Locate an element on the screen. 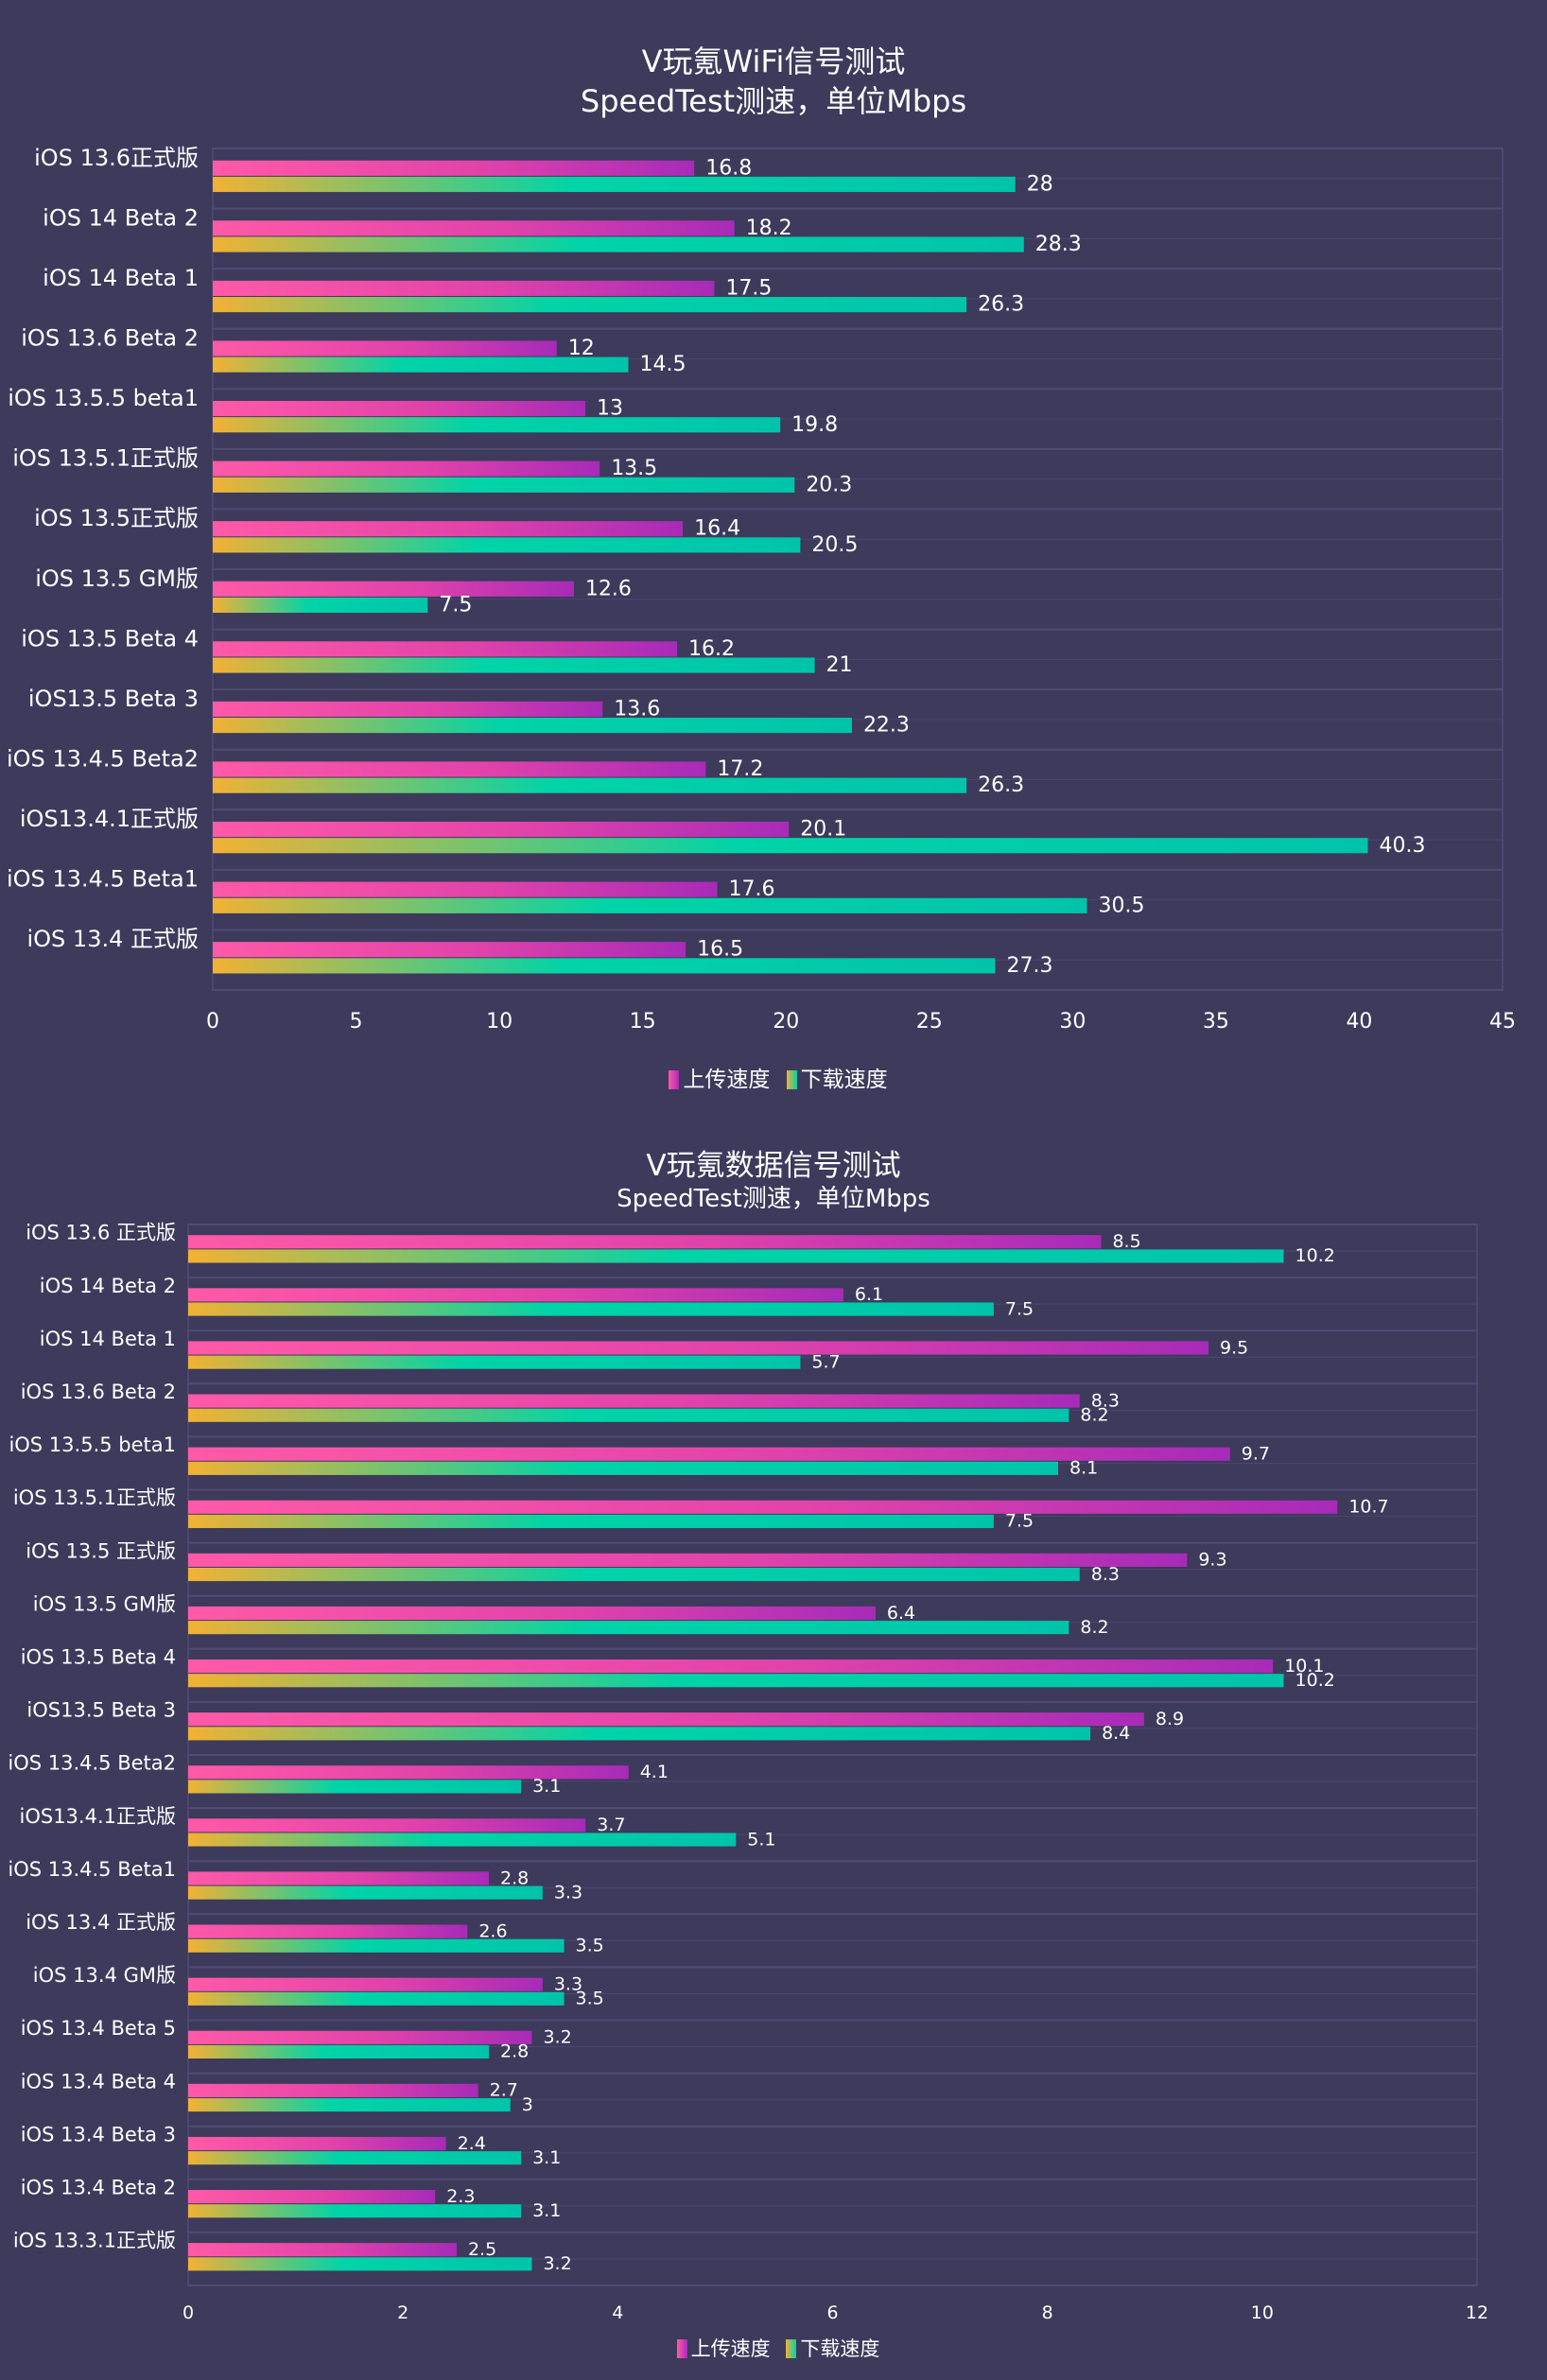 This screenshot has height=2380, width=1547. data-chart-subtitle: SpeedTest测速，单位Mbps is located at coordinates (773, 1199).